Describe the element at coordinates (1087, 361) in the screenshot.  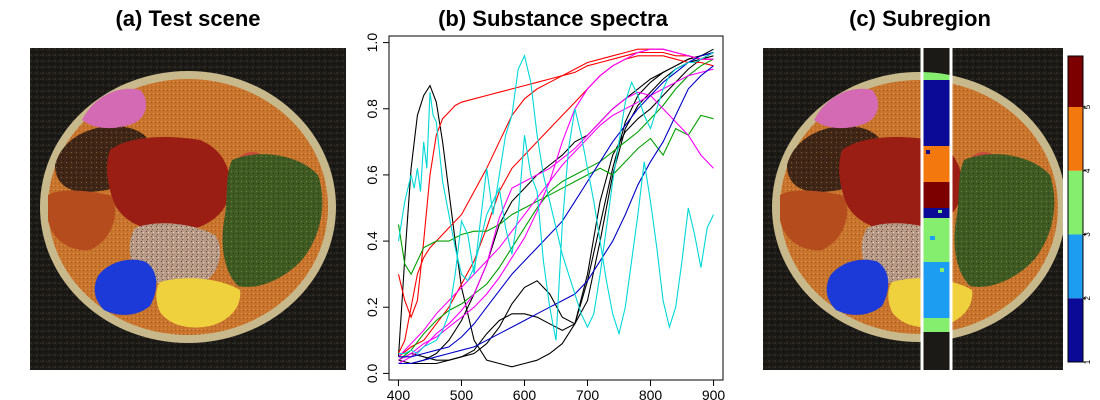
I see `colorbar-tick-label: 1` at that location.